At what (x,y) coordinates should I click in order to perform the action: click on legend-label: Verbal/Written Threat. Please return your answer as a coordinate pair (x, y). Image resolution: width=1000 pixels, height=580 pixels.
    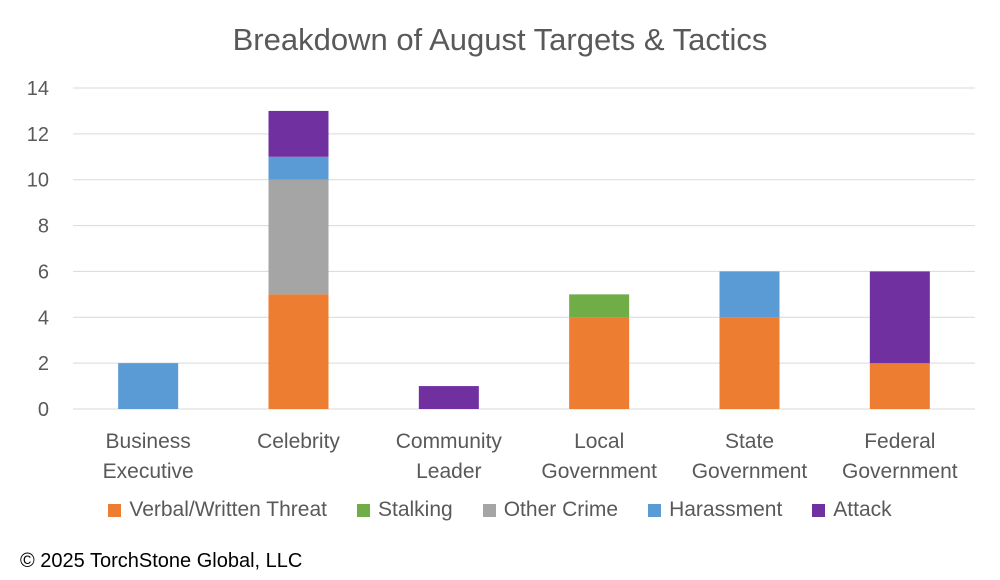
    Looking at the image, I should click on (228, 509).